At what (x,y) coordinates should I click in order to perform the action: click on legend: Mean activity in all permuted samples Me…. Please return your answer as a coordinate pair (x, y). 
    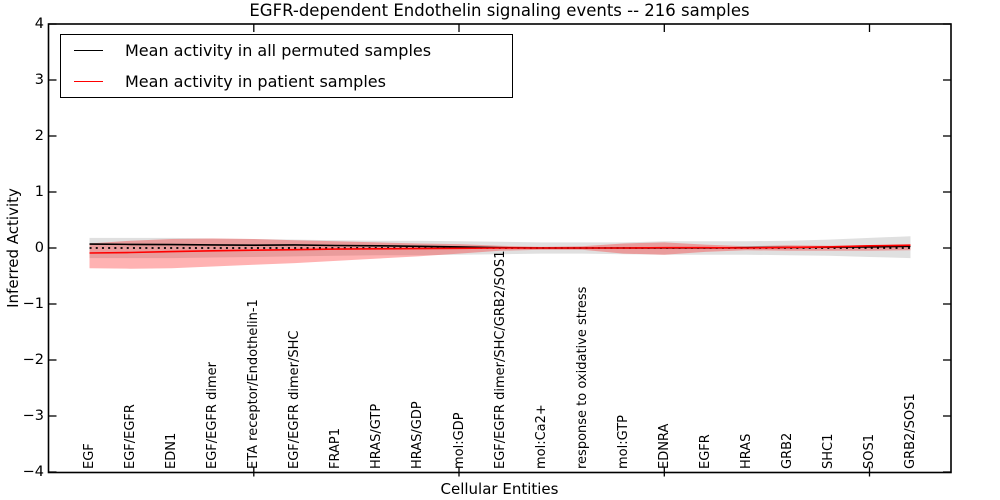
    Looking at the image, I should click on (286, 66).